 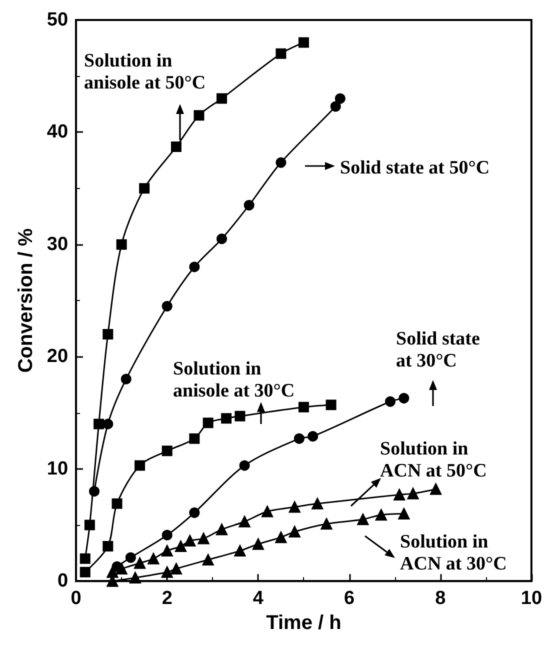 What do you see at coordinates (57, 20) in the screenshot?
I see `y-tick-label: 50` at bounding box center [57, 20].